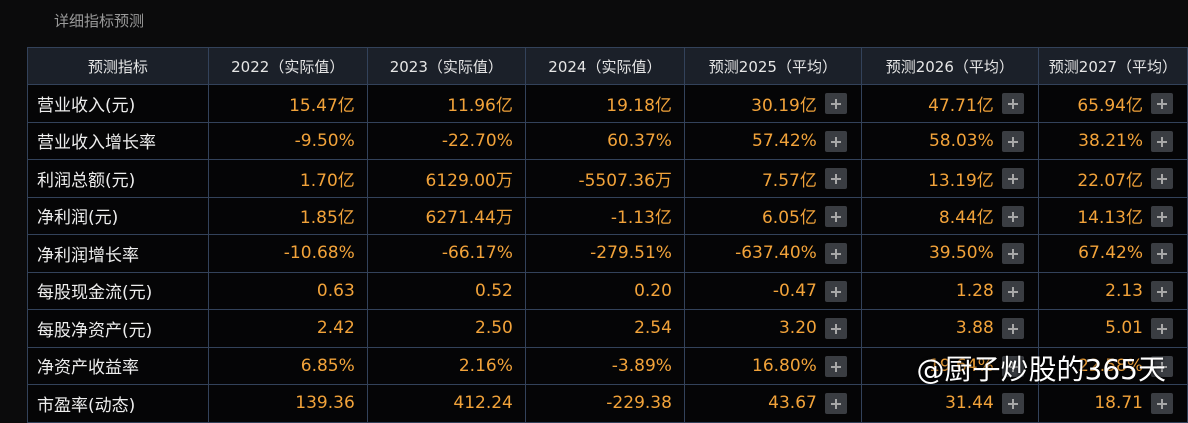 This screenshot has width=1188, height=423. Describe the element at coordinates (604, 103) in the screenshot. I see `value-cell: 19.18亿` at that location.